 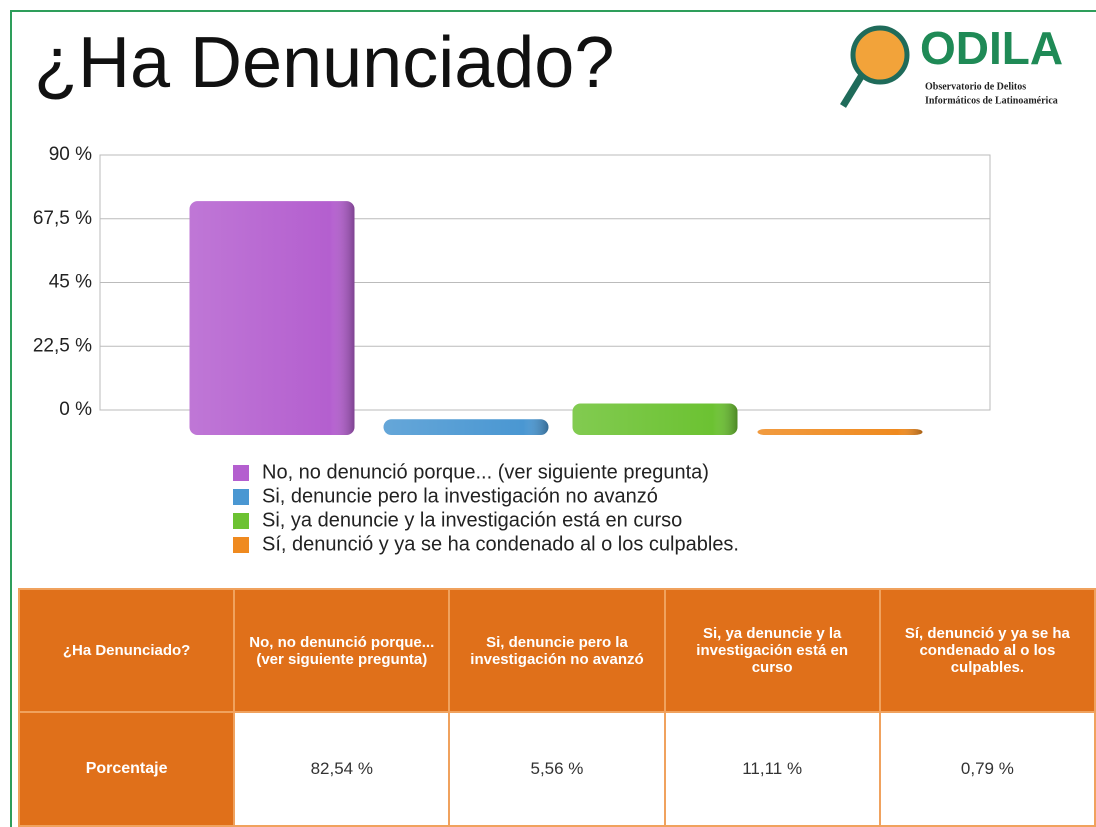 I want to click on y-tick-label: 45 %, so click(x=70, y=282).